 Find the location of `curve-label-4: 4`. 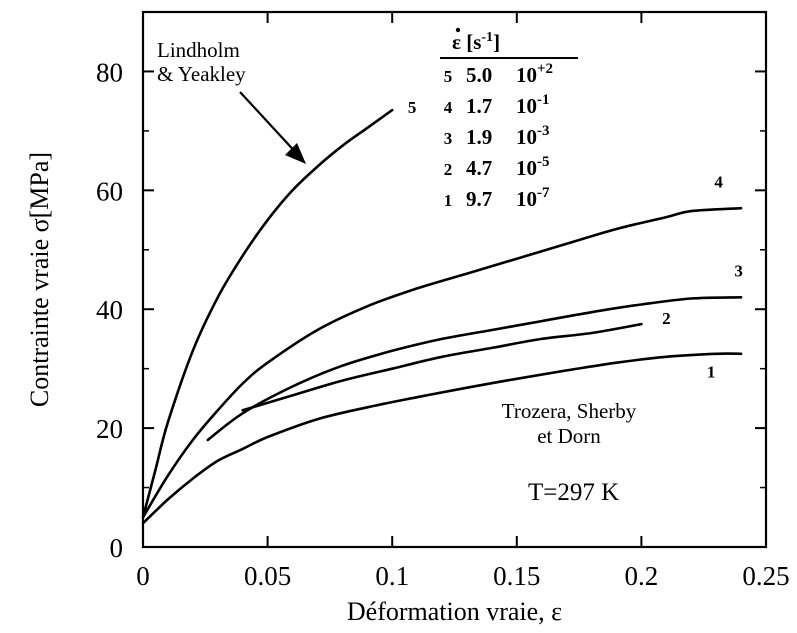

curve-label-4: 4 is located at coordinates (718, 181).